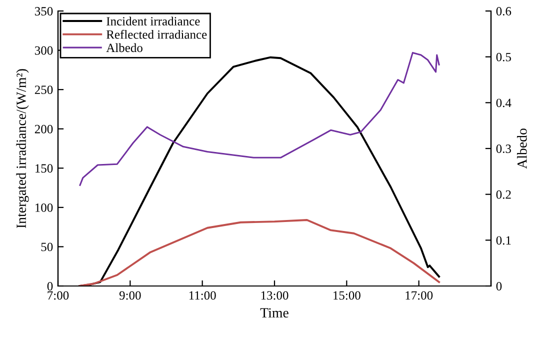 The width and height of the screenshot is (550, 340). I want to click on y-tick-label: 150, so click(44, 168).